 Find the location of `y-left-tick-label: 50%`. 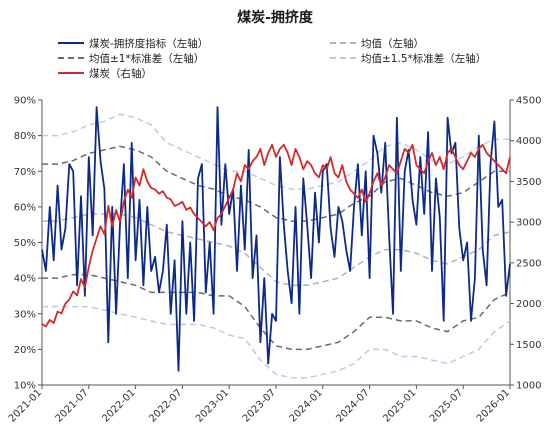

y-left-tick-label: 50% is located at coordinates (25, 243).